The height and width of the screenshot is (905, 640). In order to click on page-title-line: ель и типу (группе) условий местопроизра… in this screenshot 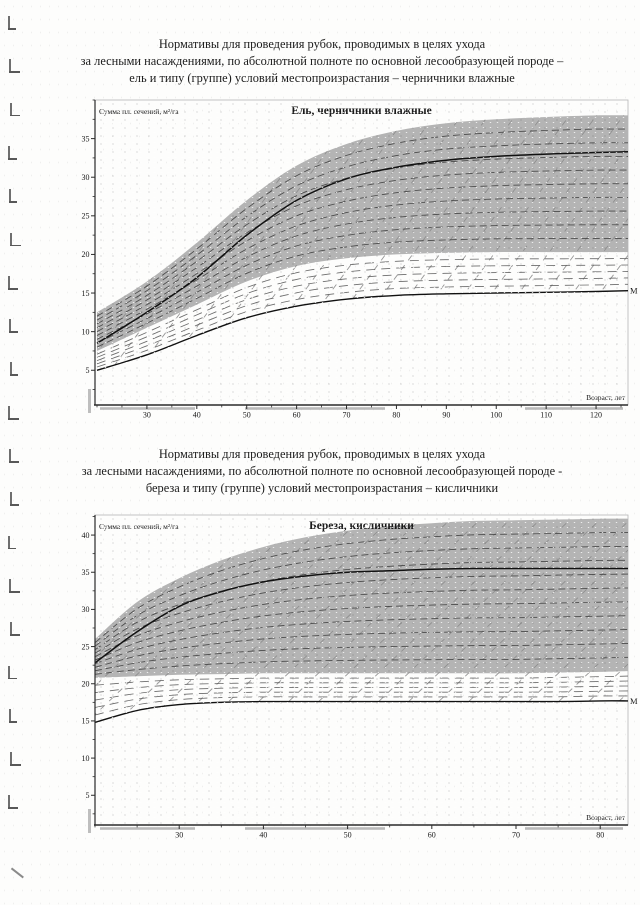, I will do `click(322, 78)`.